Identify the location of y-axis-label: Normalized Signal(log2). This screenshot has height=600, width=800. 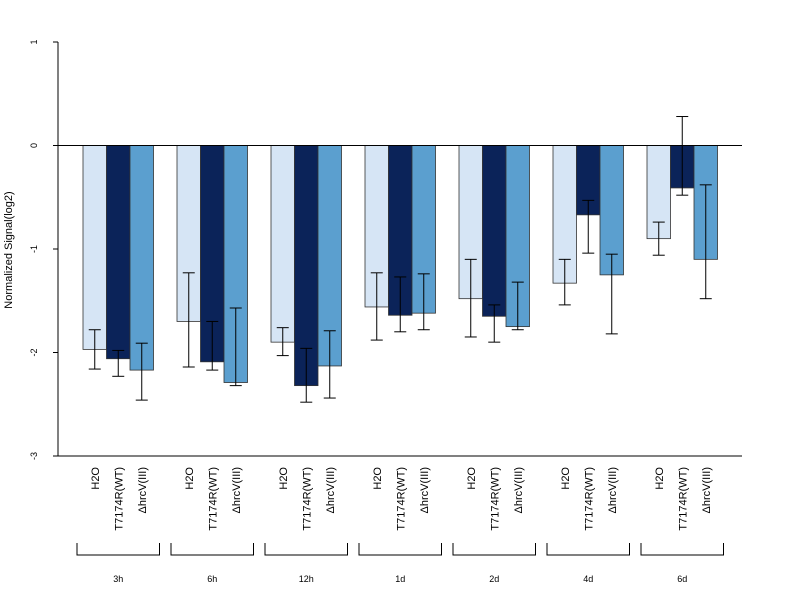
(9, 249).